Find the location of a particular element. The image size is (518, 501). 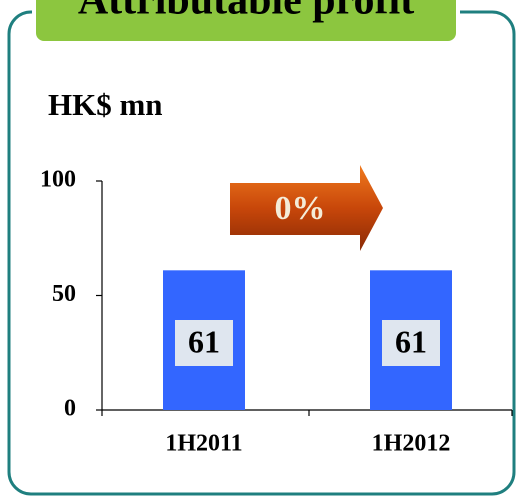

x-tick-label: 1H2012 is located at coordinates (411, 444).